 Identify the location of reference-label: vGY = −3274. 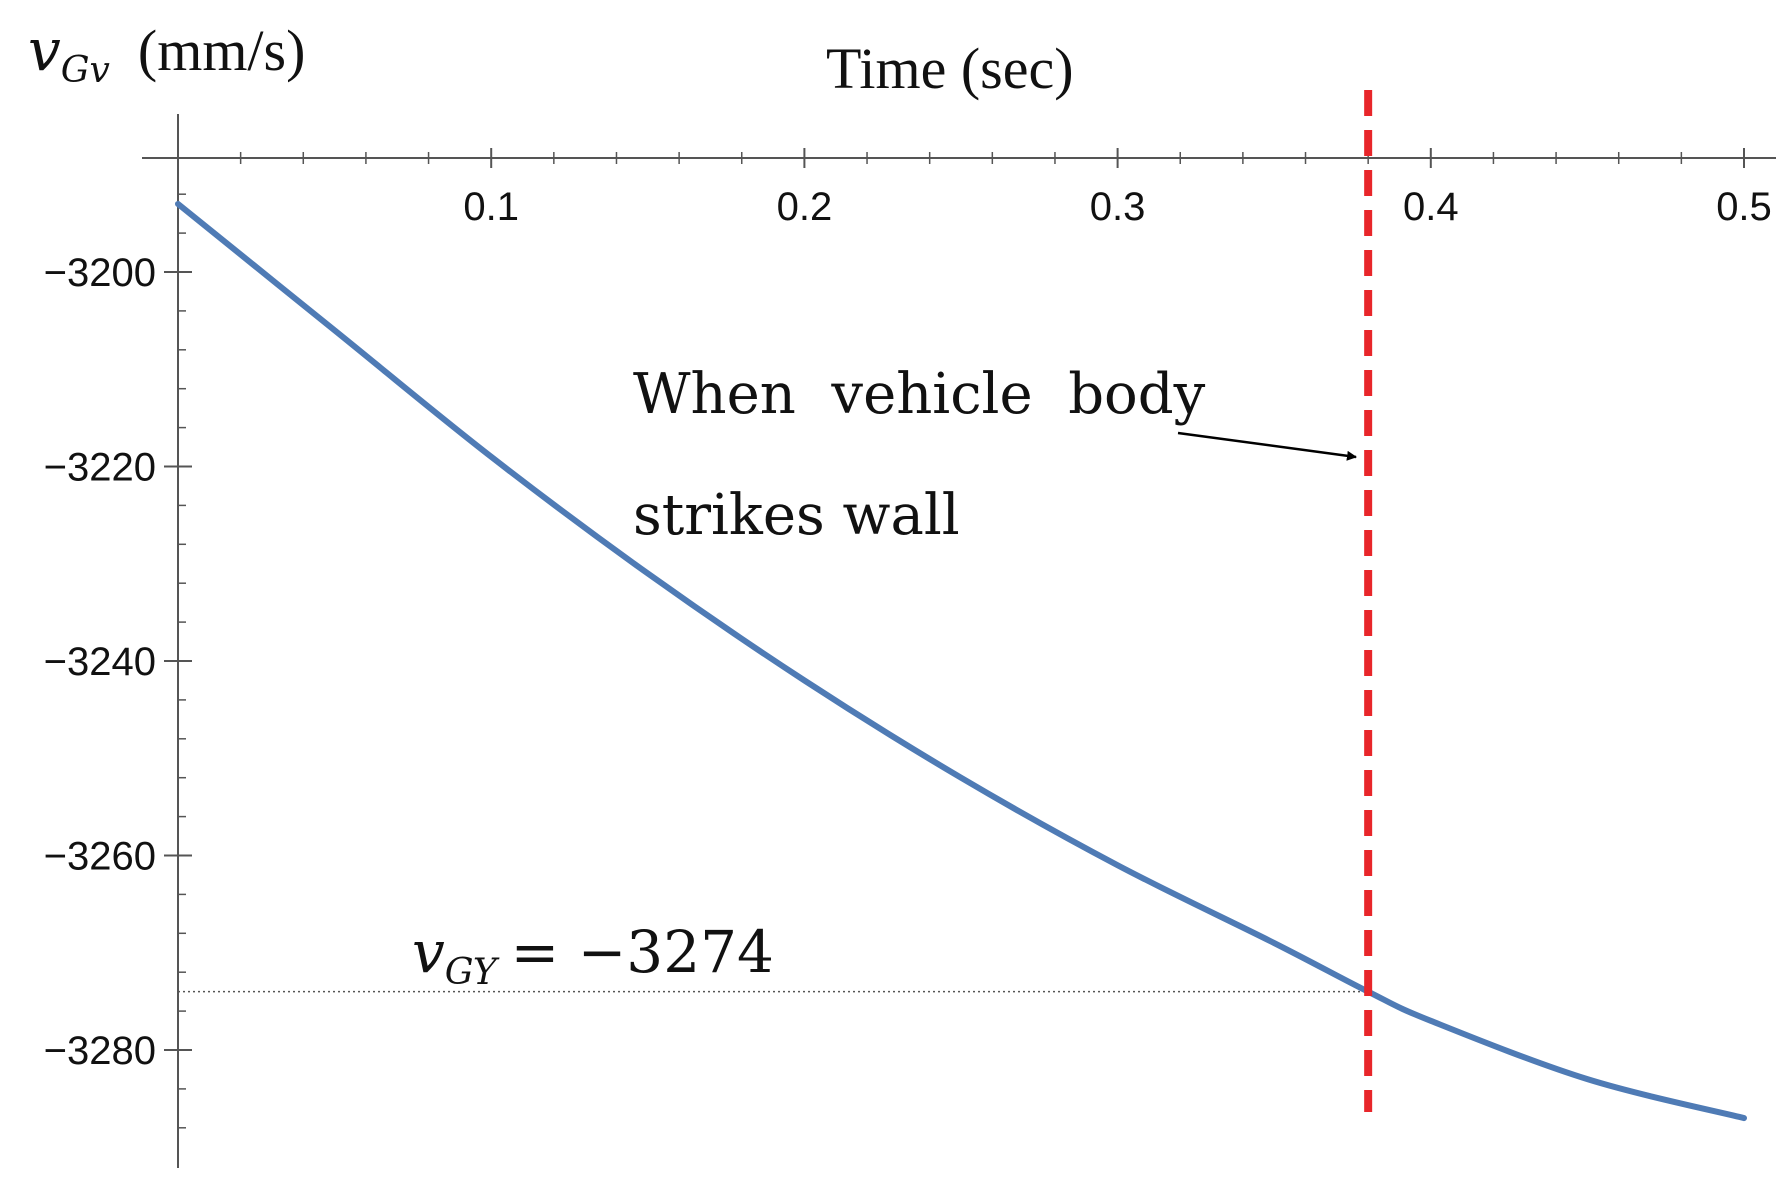
(593, 955).